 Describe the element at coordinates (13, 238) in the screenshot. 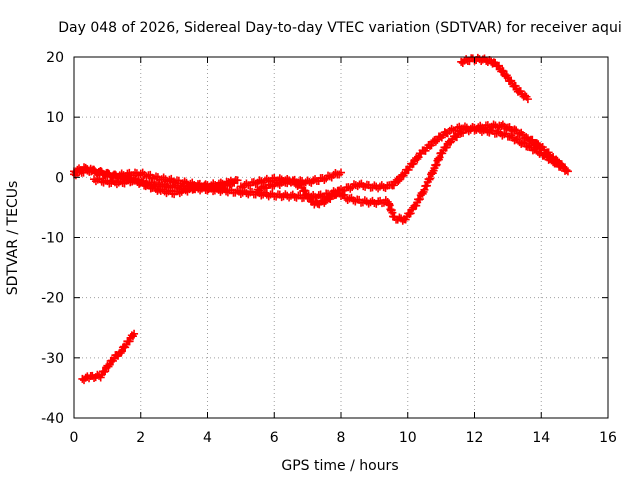

I see `y-axis-label: SDTVAR / TECUs` at that location.